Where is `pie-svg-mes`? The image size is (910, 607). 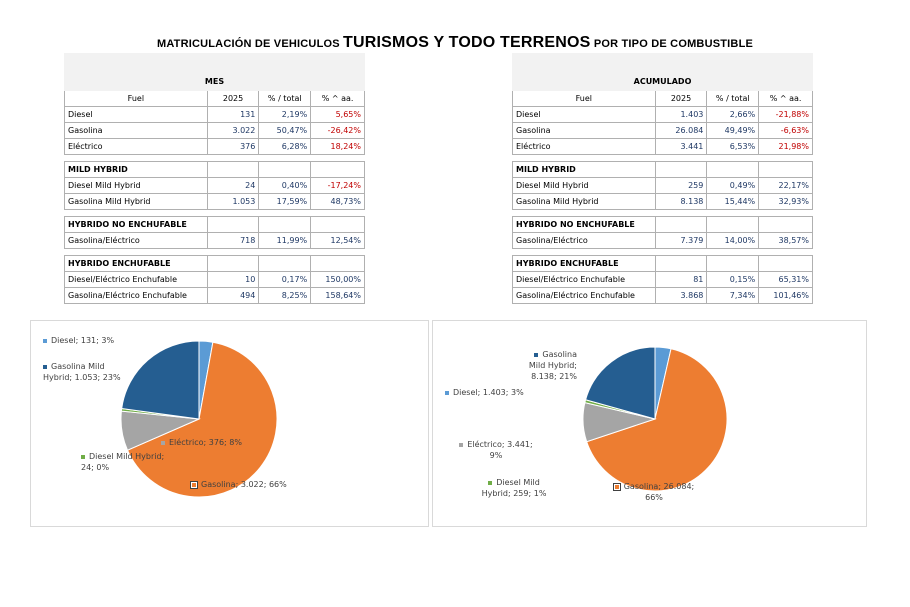
pie-svg-mes is located at coordinates (199, 419).